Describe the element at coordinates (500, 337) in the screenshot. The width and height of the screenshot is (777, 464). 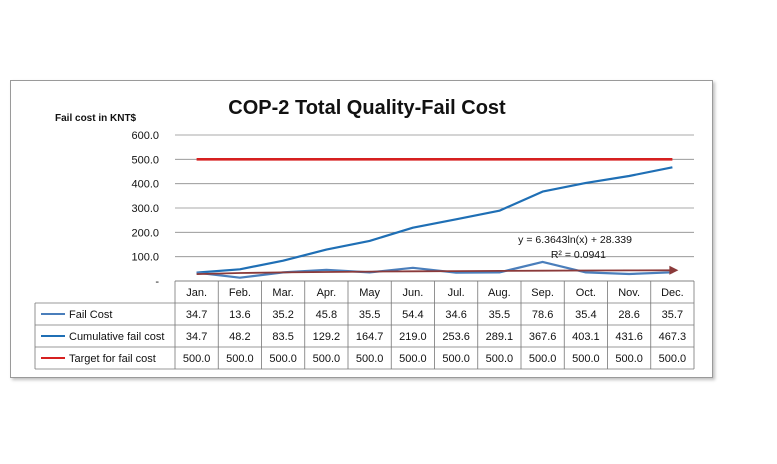
I see `data-label: 289.1` at that location.